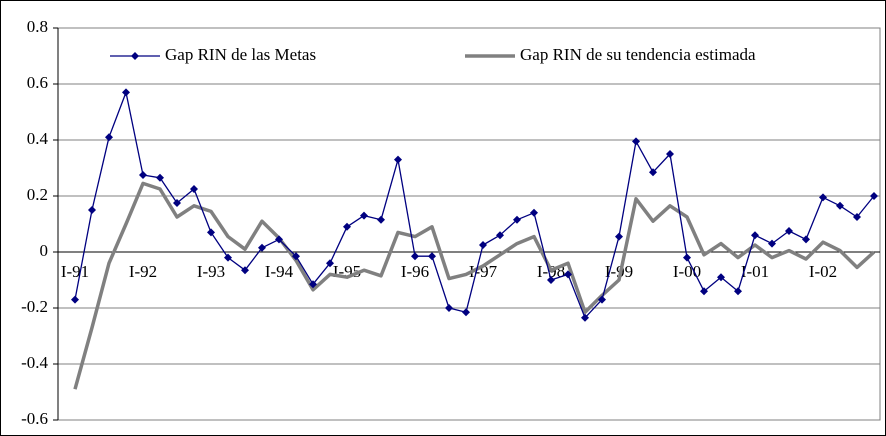 Image resolution: width=886 pixels, height=436 pixels. I want to click on y-tick-label: -0.4, so click(34, 362).